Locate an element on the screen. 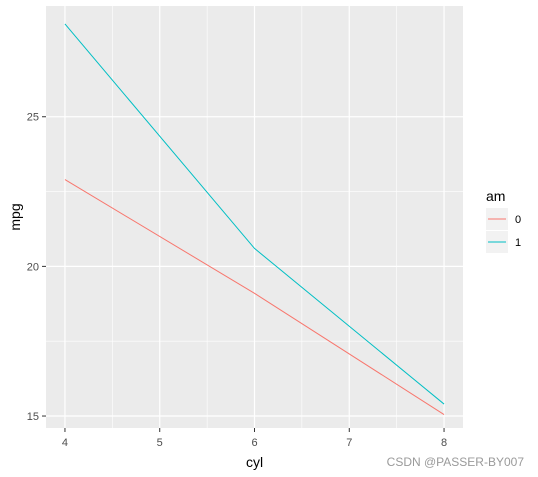 The image size is (538, 477). y-axis-title: mpg is located at coordinates (15, 216).